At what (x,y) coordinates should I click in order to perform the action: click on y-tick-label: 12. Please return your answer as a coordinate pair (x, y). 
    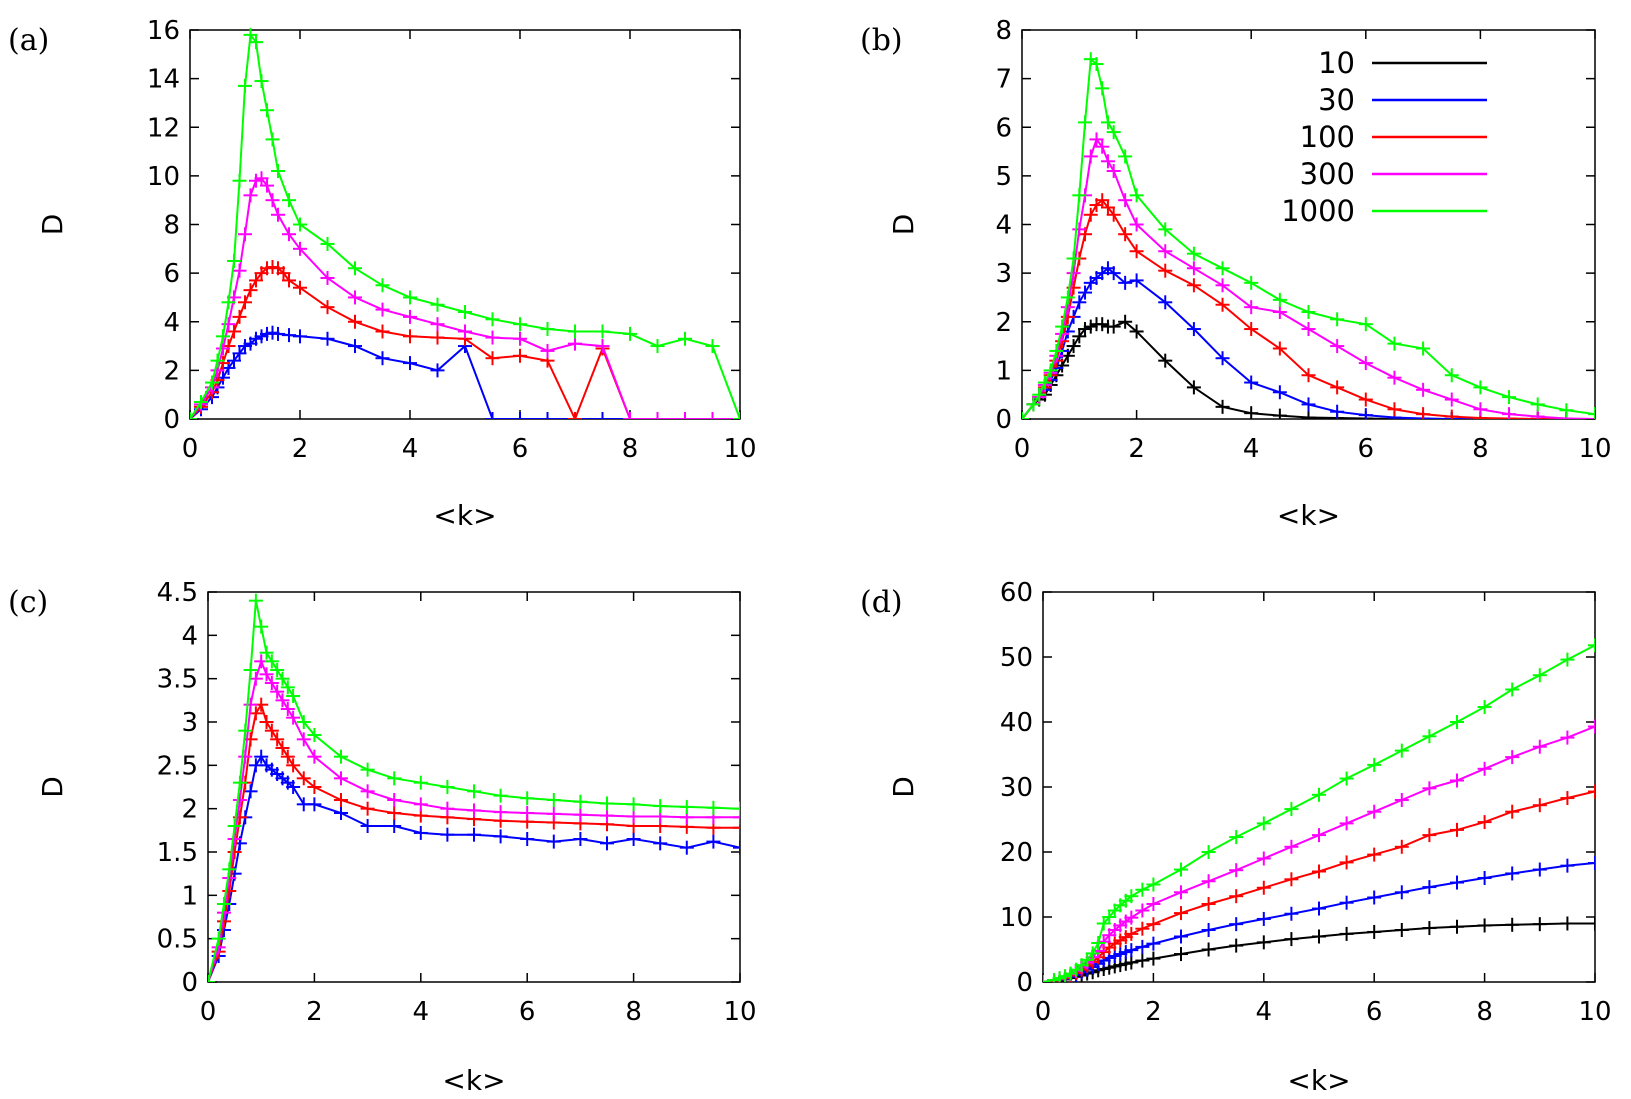
    Looking at the image, I should click on (163, 128).